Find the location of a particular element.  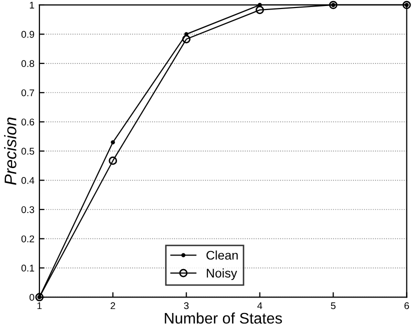

y-tick-label: 0.9 is located at coordinates (27, 34).